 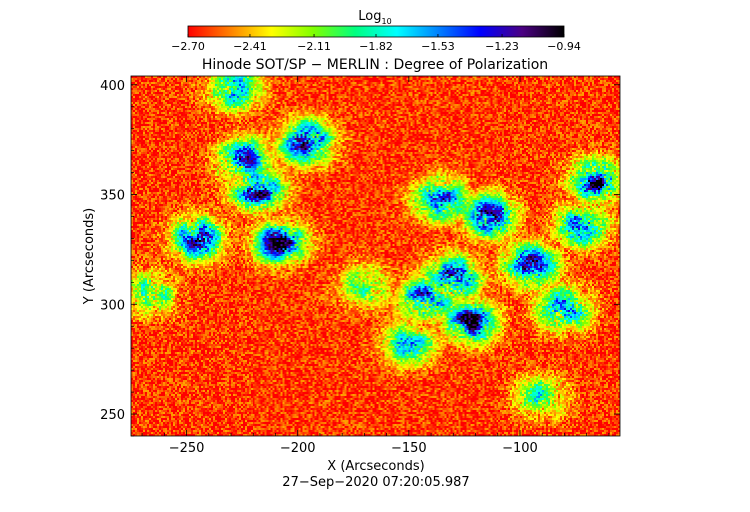 I want to click on colorbar-tick-label: −0.94, so click(x=564, y=46).